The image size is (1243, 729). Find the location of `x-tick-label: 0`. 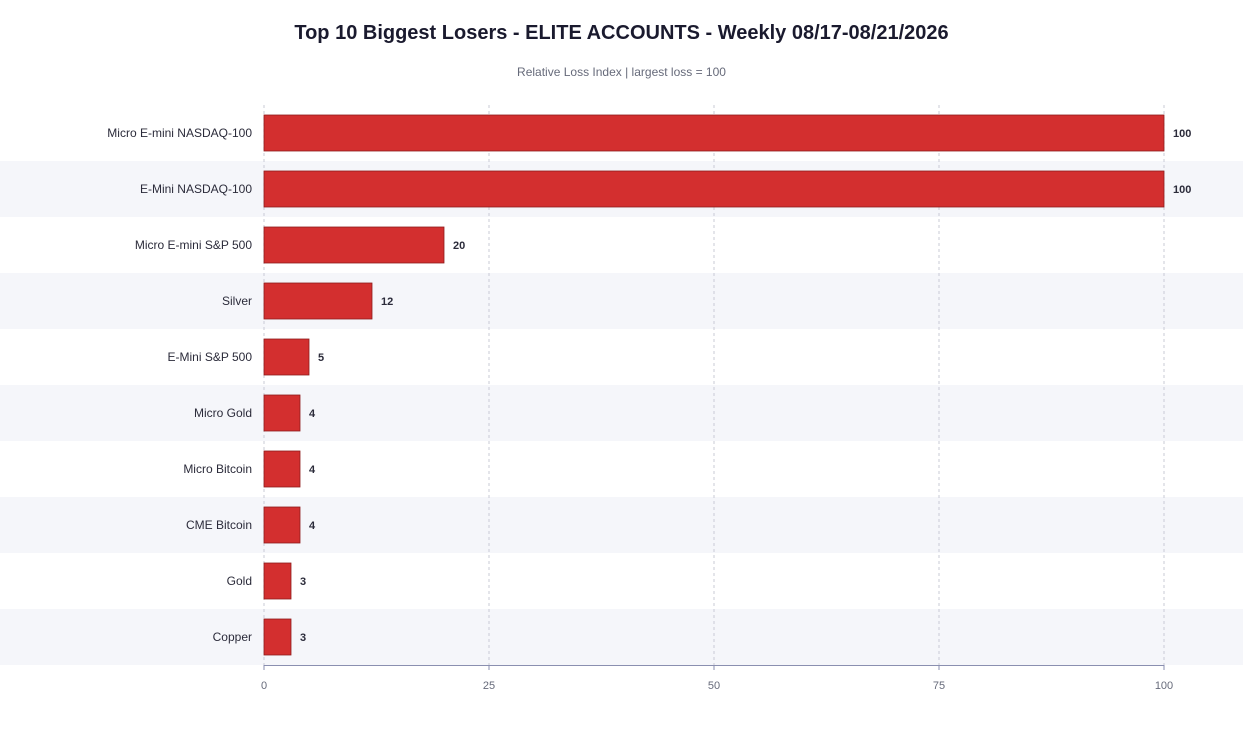

x-tick-label: 0 is located at coordinates (264, 686).